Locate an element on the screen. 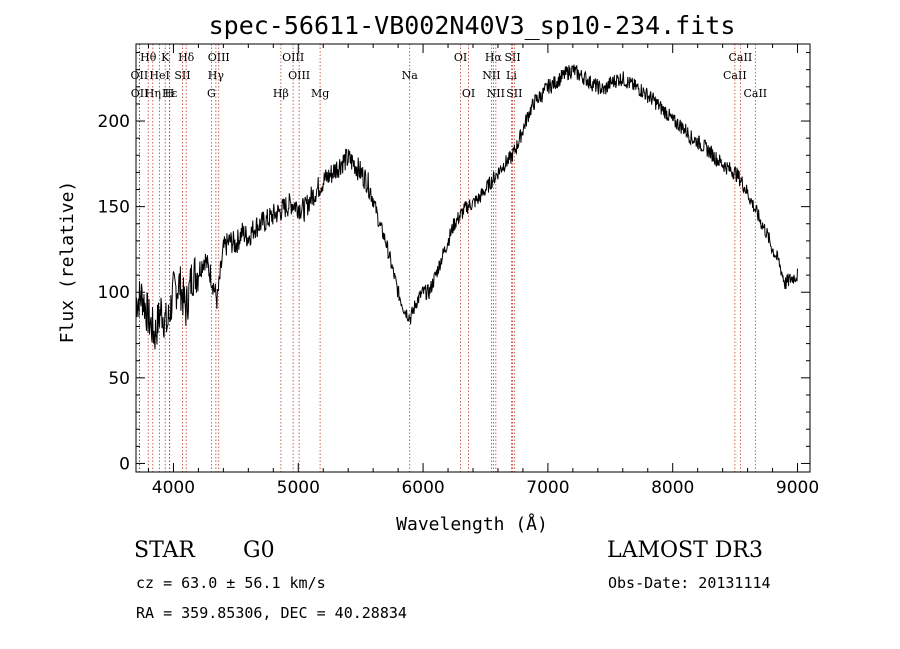 The height and width of the screenshot is (649, 900). spectral-line-label: G is located at coordinates (211, 93).